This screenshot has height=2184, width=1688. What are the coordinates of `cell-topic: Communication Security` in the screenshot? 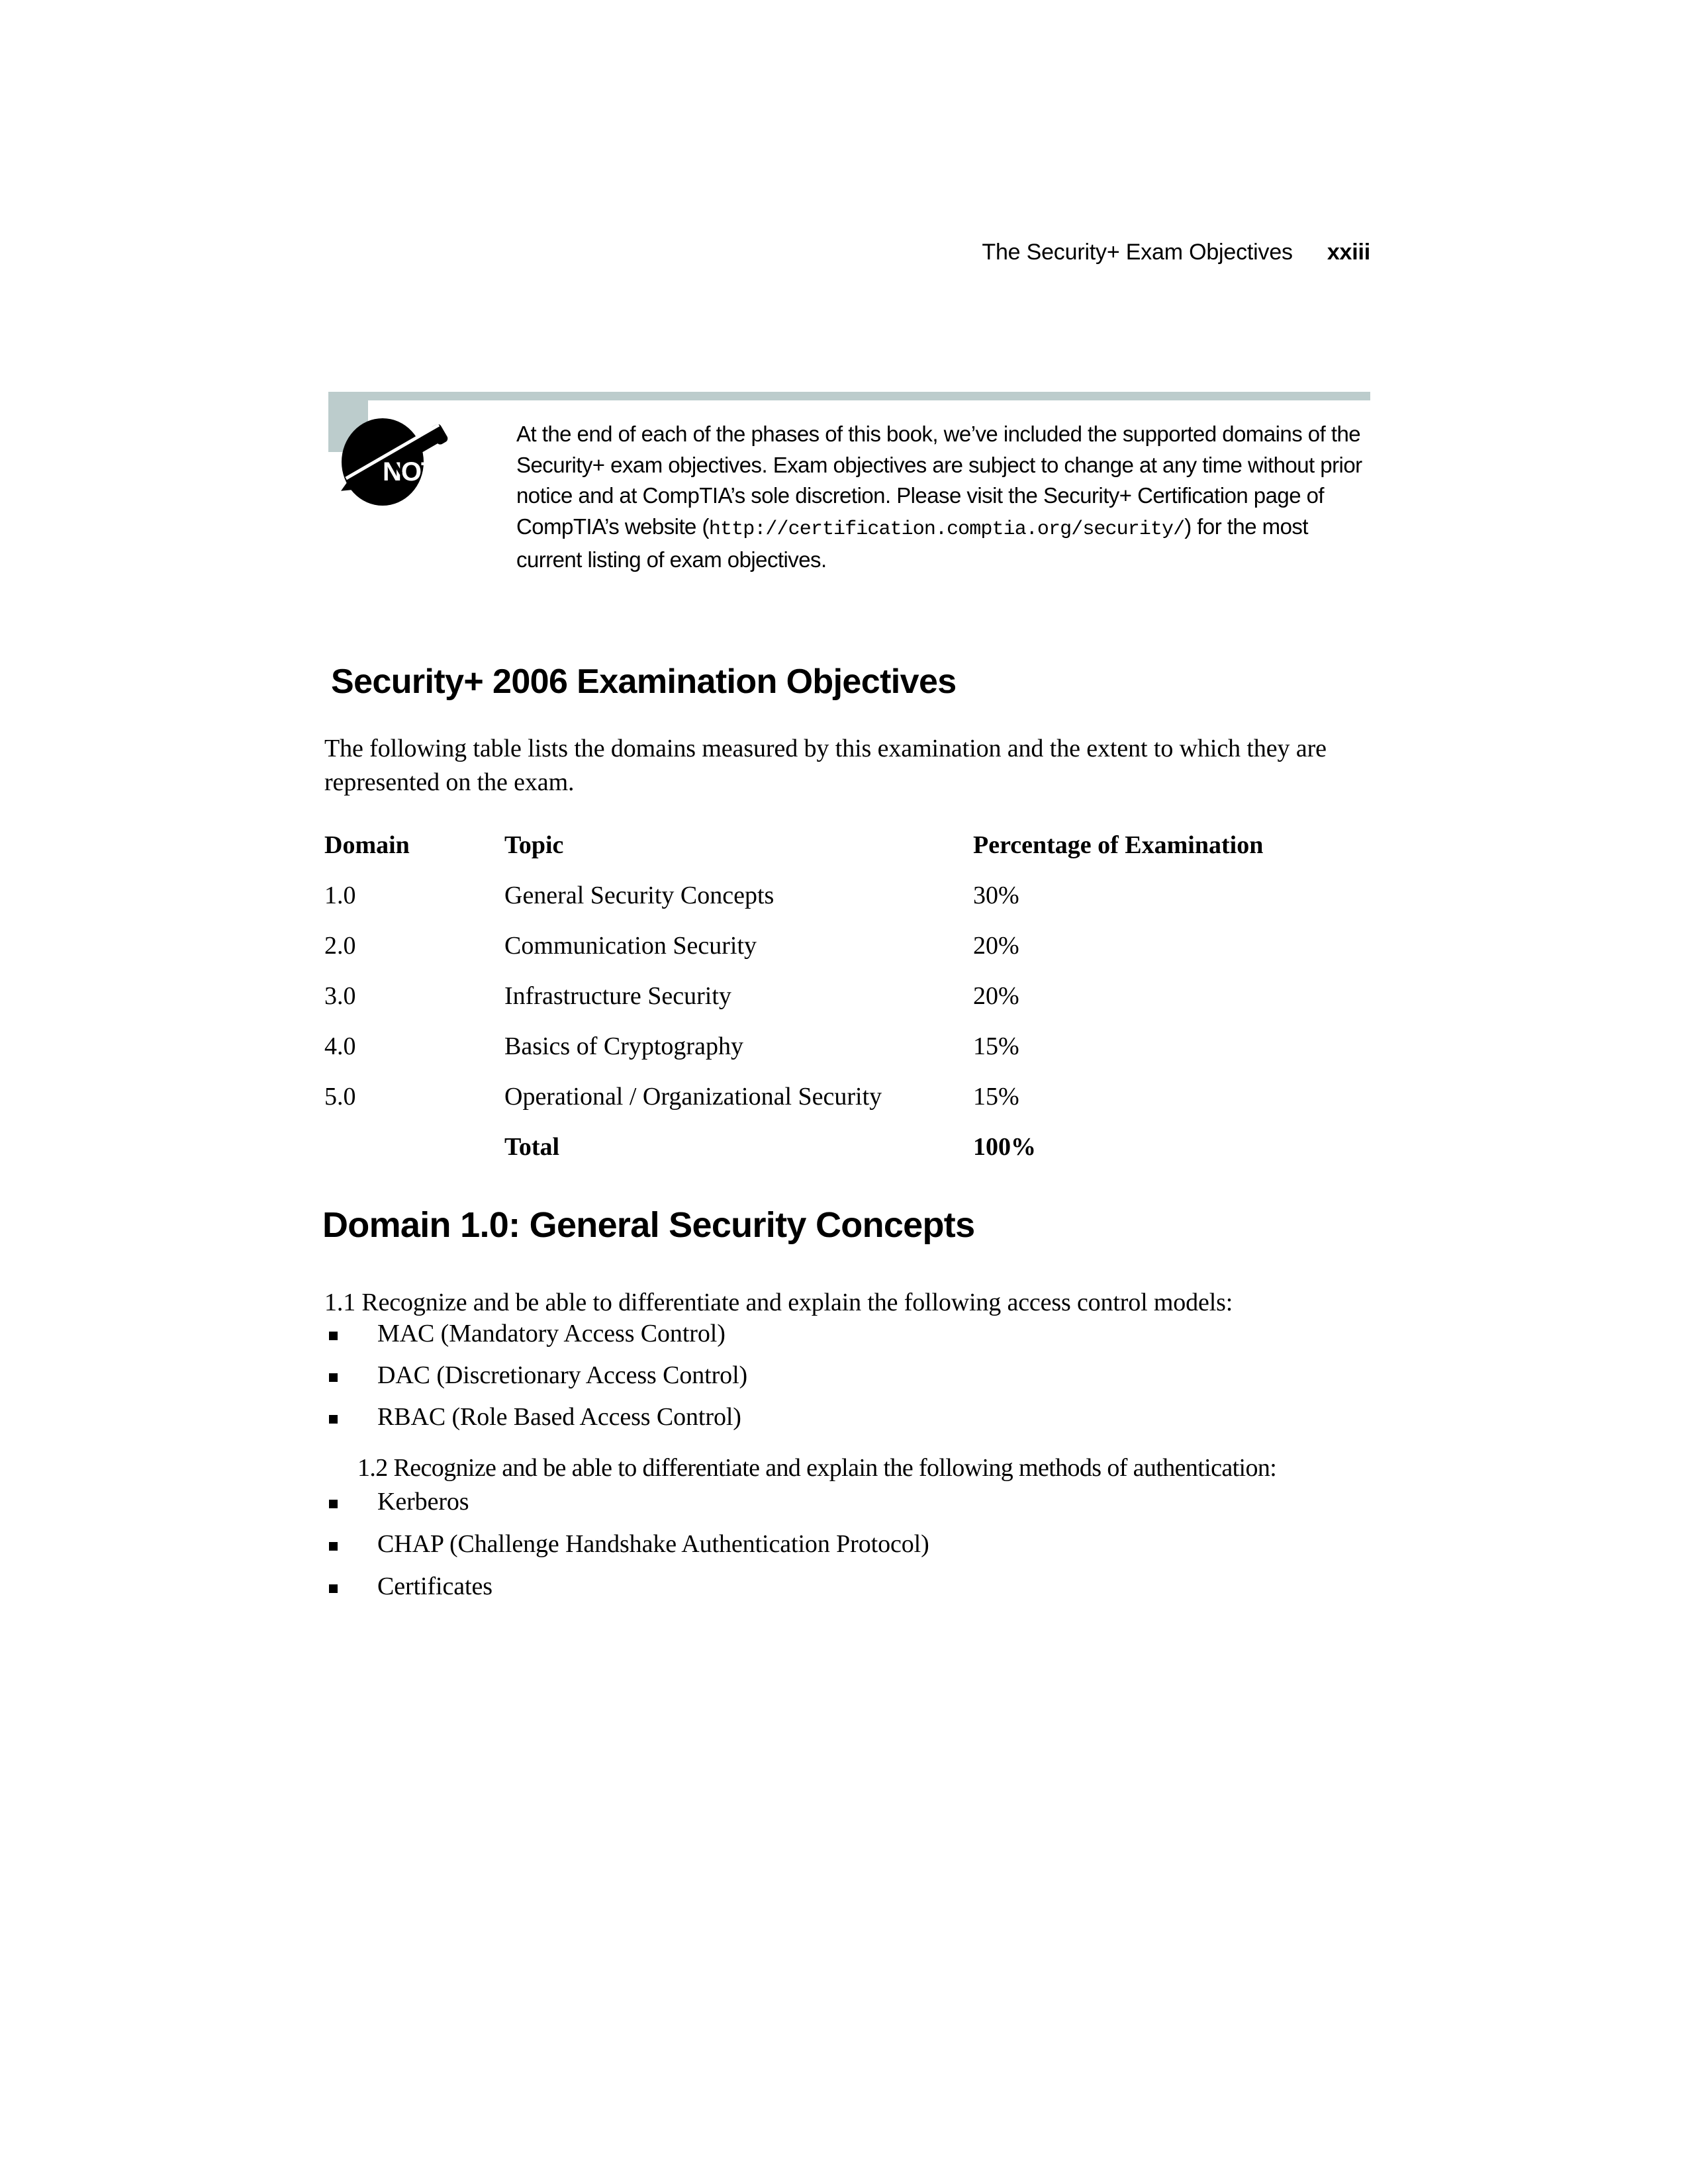 It's located at (630, 946).